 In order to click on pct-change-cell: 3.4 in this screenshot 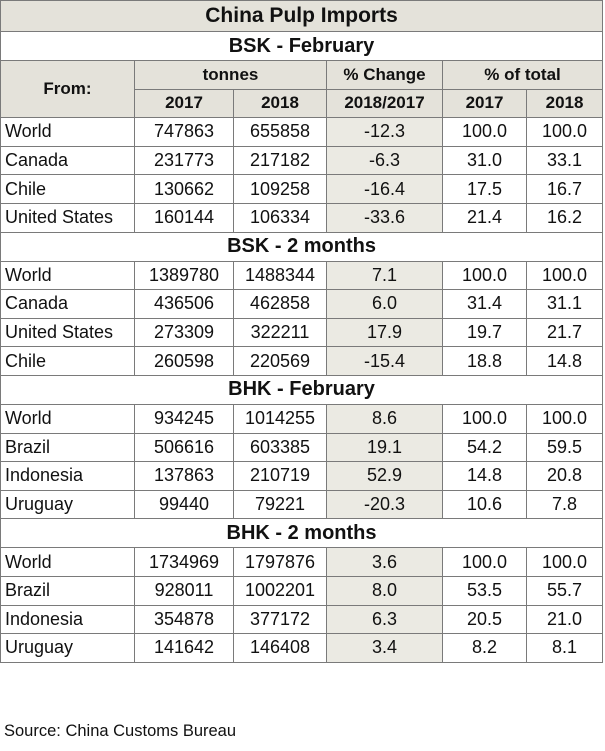, I will do `click(384, 648)`.